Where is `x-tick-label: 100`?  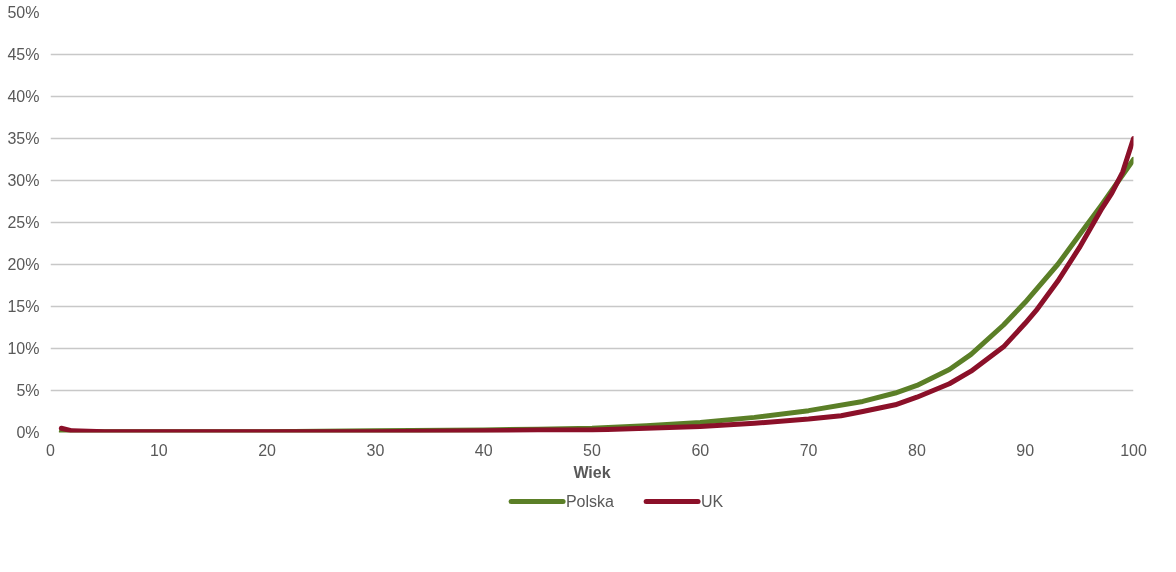
x-tick-label: 100 is located at coordinates (1133, 450).